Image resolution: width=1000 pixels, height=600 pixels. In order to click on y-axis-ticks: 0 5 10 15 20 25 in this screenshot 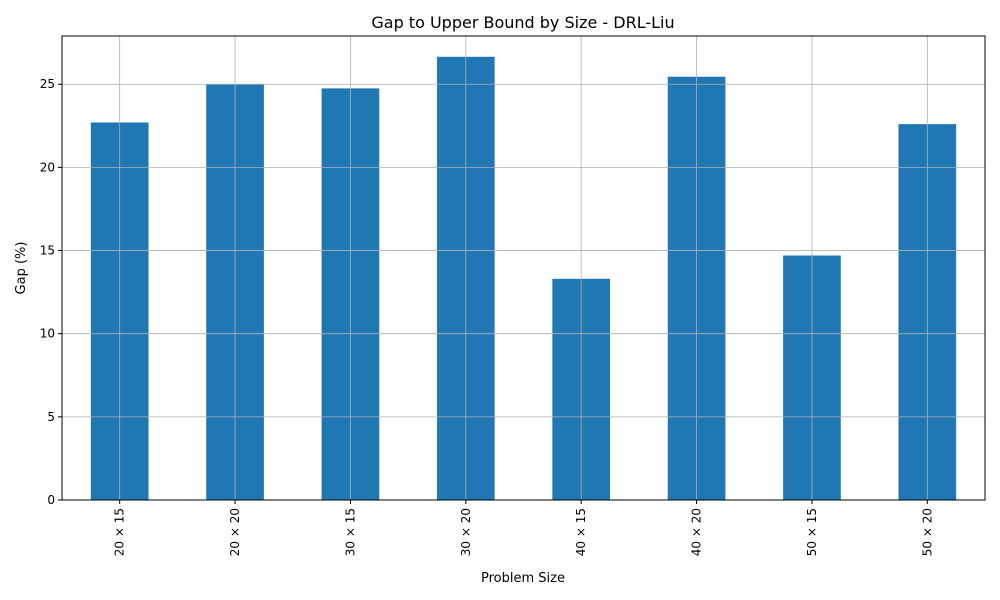, I will do `click(51, 292)`.